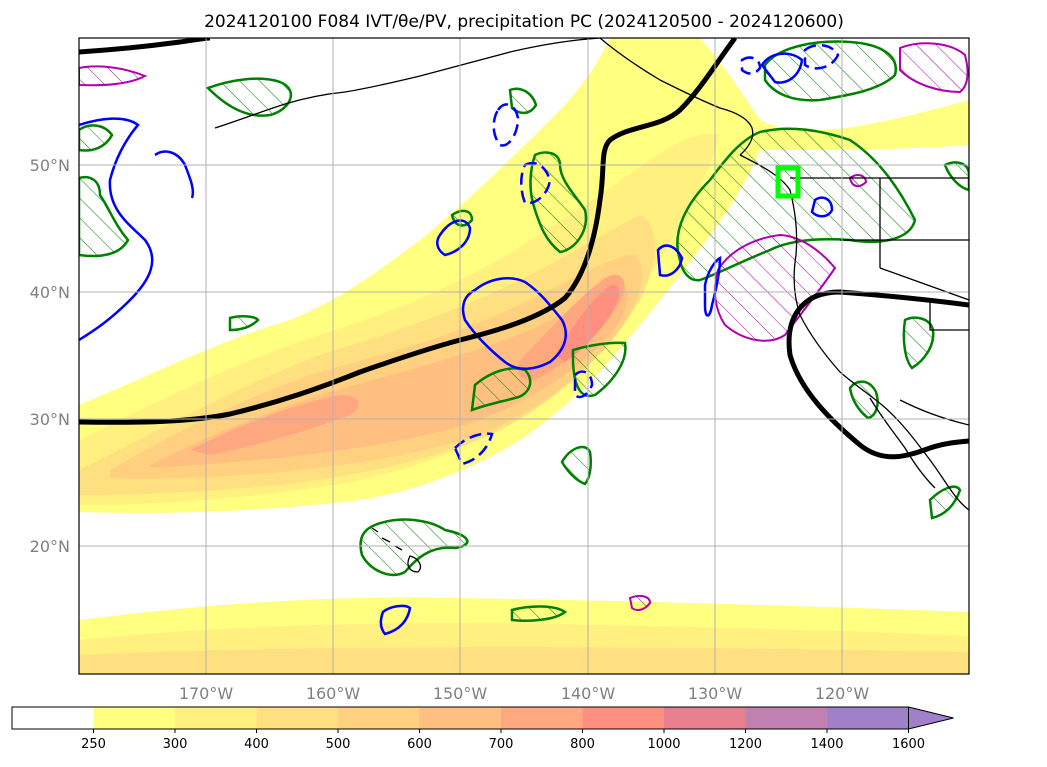  I want to click on blue-contour-west, so click(116, 229).